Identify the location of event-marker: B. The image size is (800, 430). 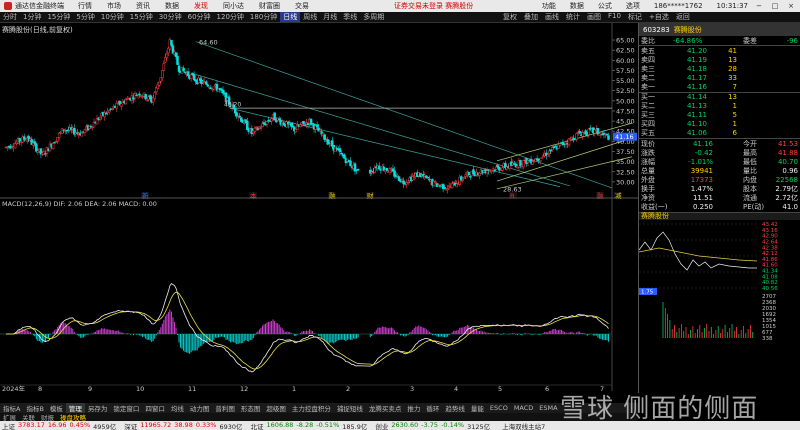
(512, 196).